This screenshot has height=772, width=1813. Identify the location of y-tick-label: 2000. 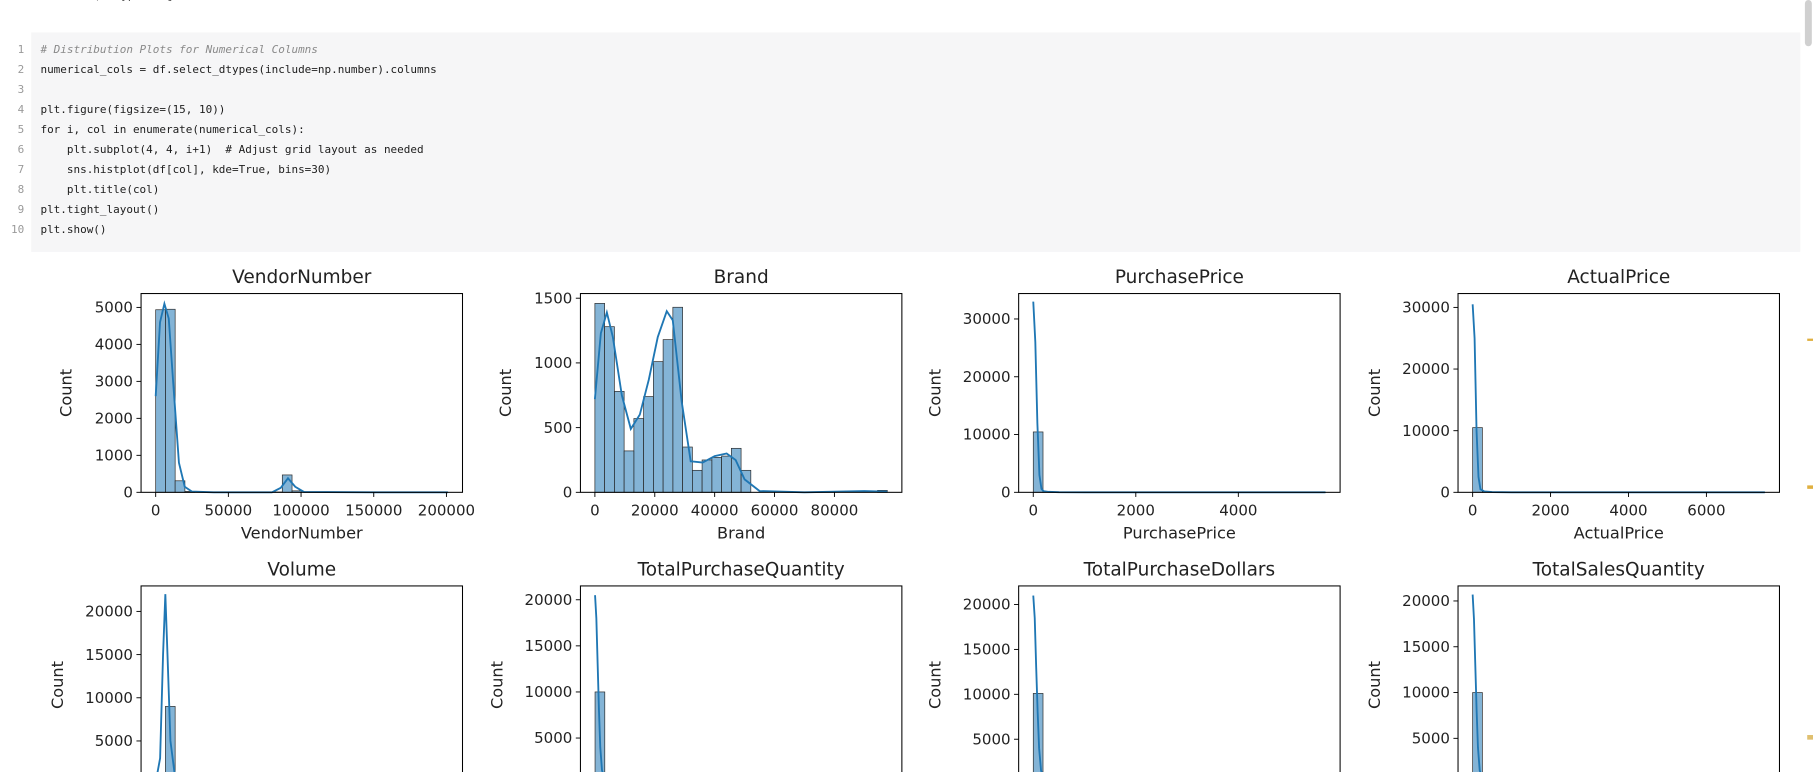
(114, 419).